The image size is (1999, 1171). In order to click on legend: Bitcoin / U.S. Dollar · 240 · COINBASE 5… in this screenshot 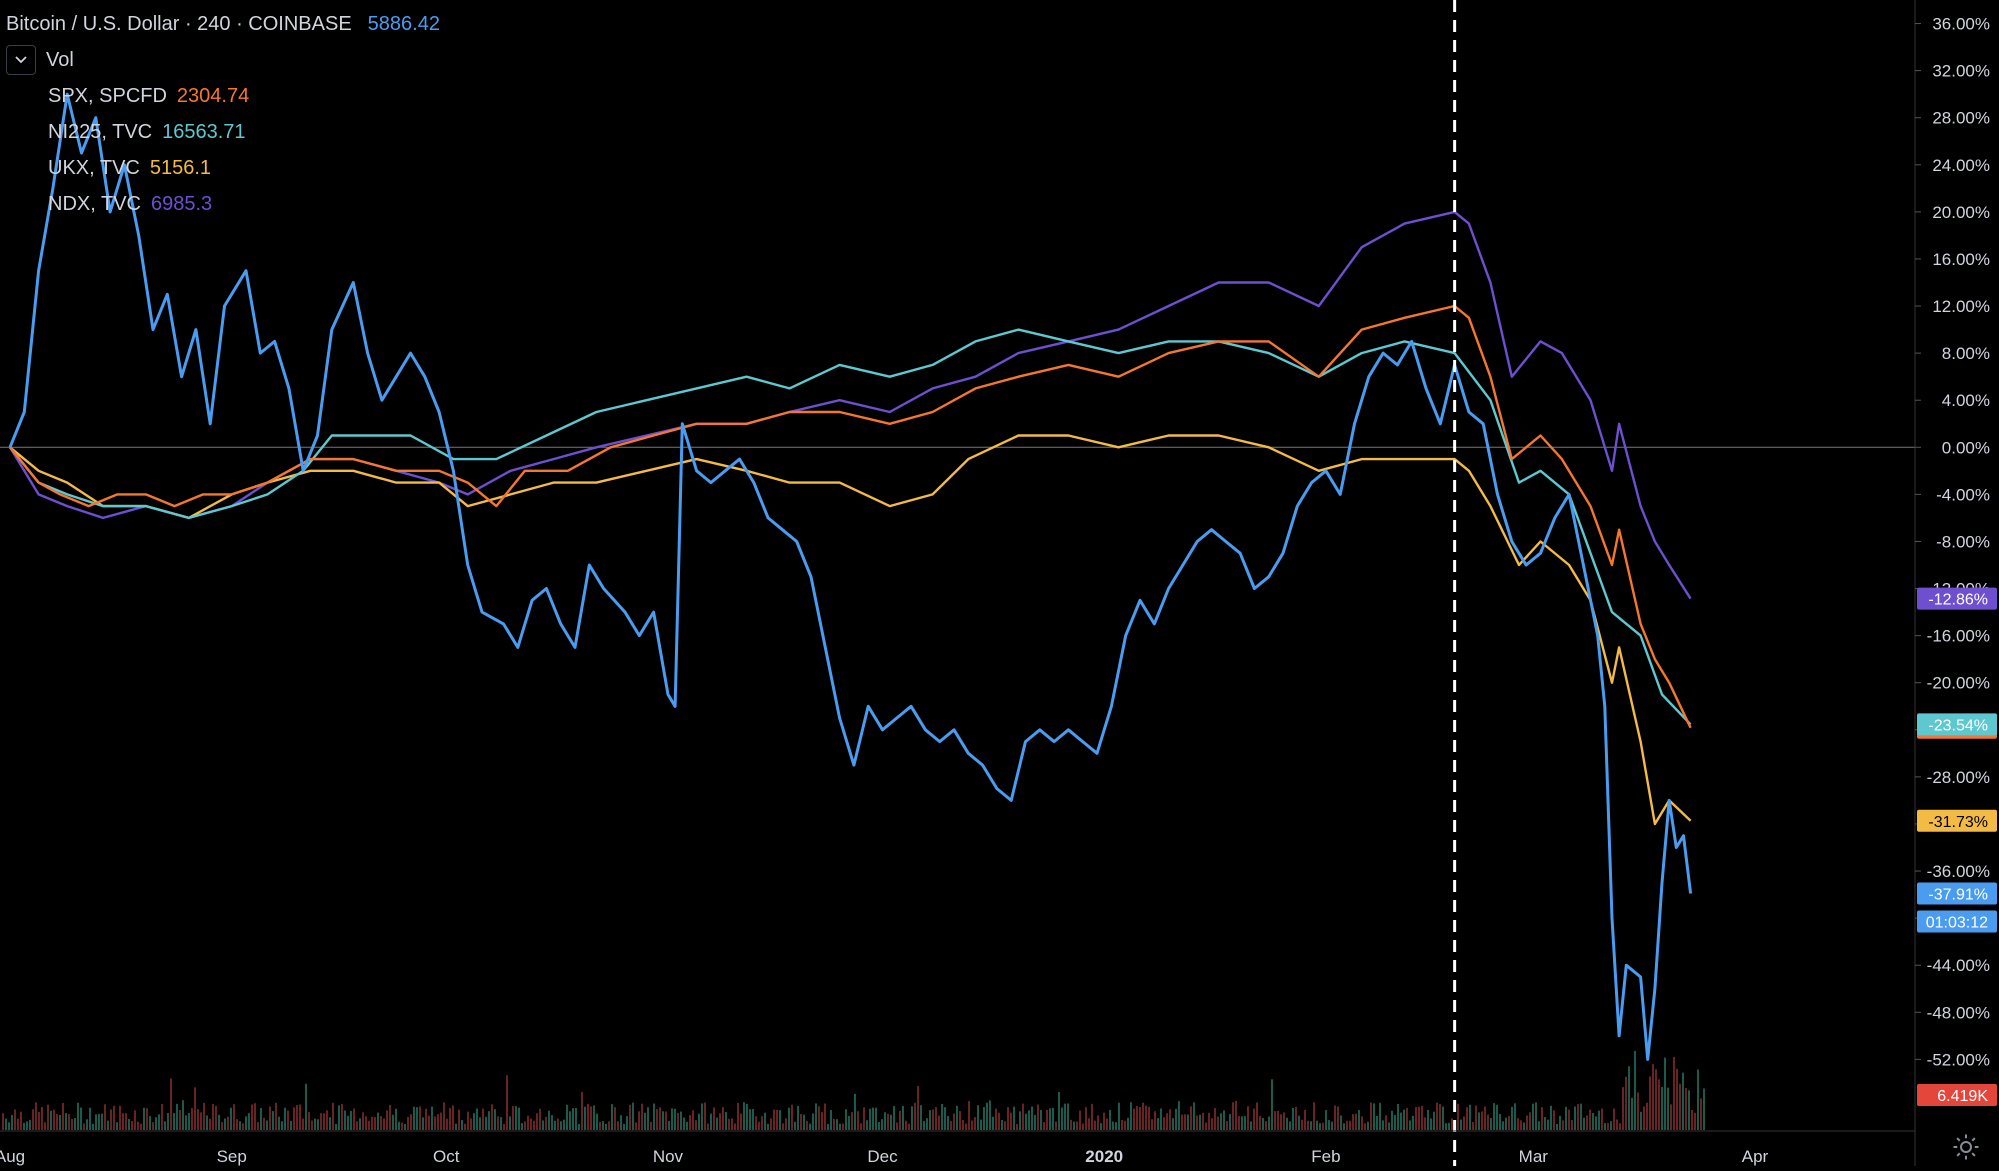, I will do `click(223, 114)`.